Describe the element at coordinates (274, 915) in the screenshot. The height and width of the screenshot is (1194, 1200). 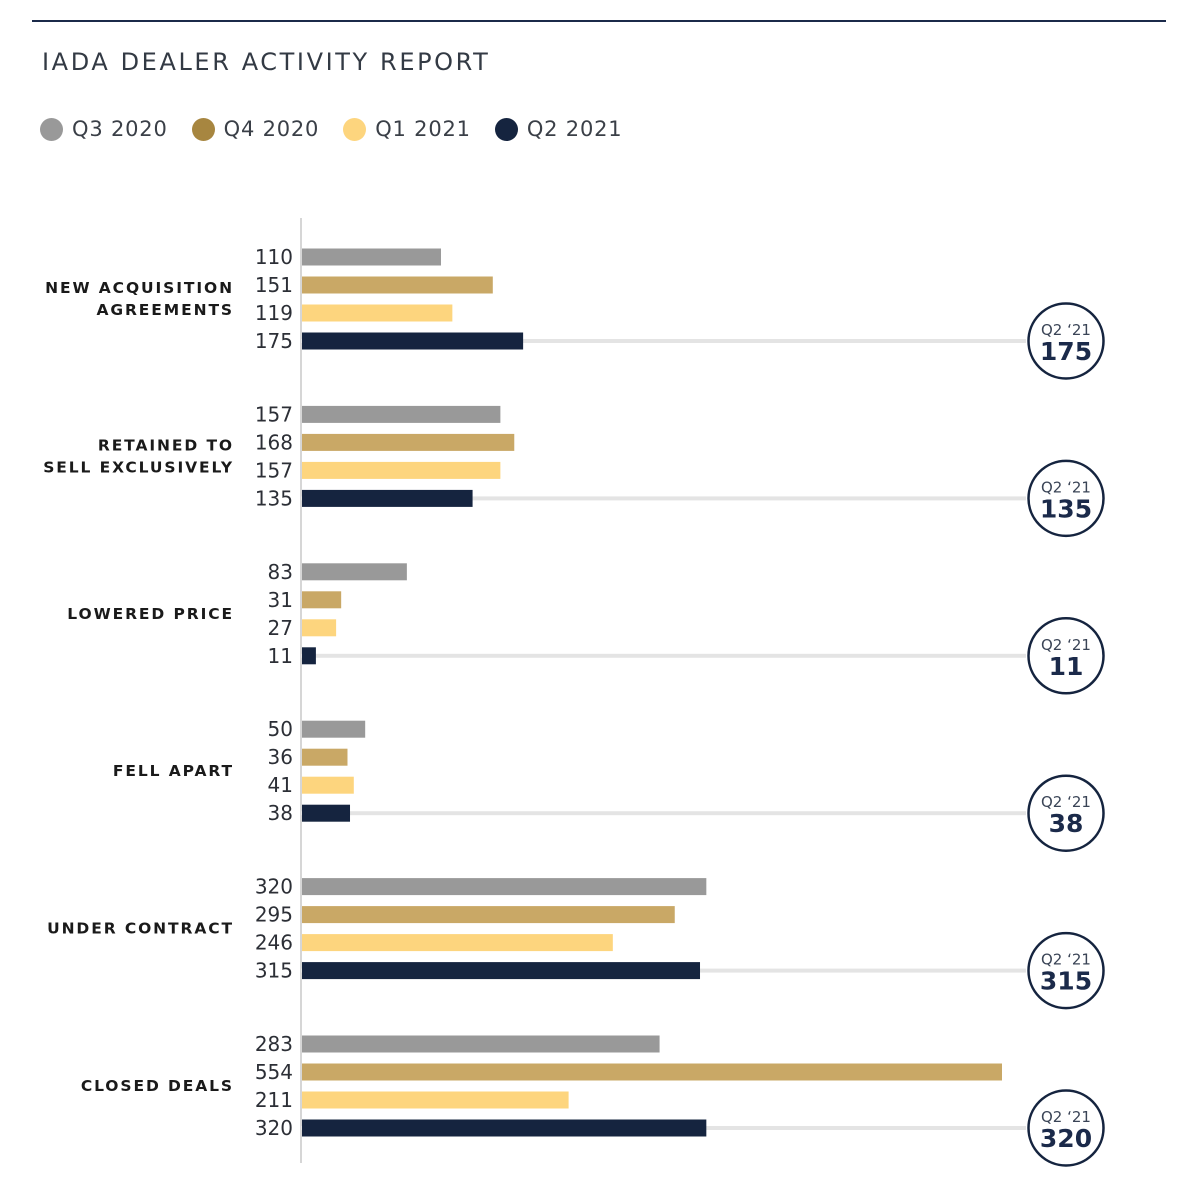
I see `value-label: 295` at that location.